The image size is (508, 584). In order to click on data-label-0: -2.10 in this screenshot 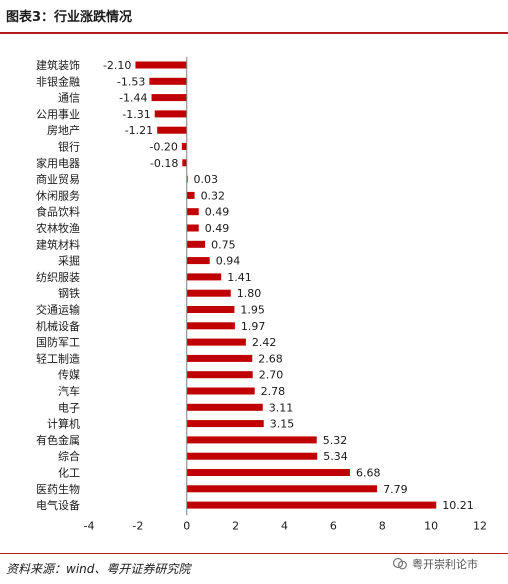, I will do `click(117, 65)`.